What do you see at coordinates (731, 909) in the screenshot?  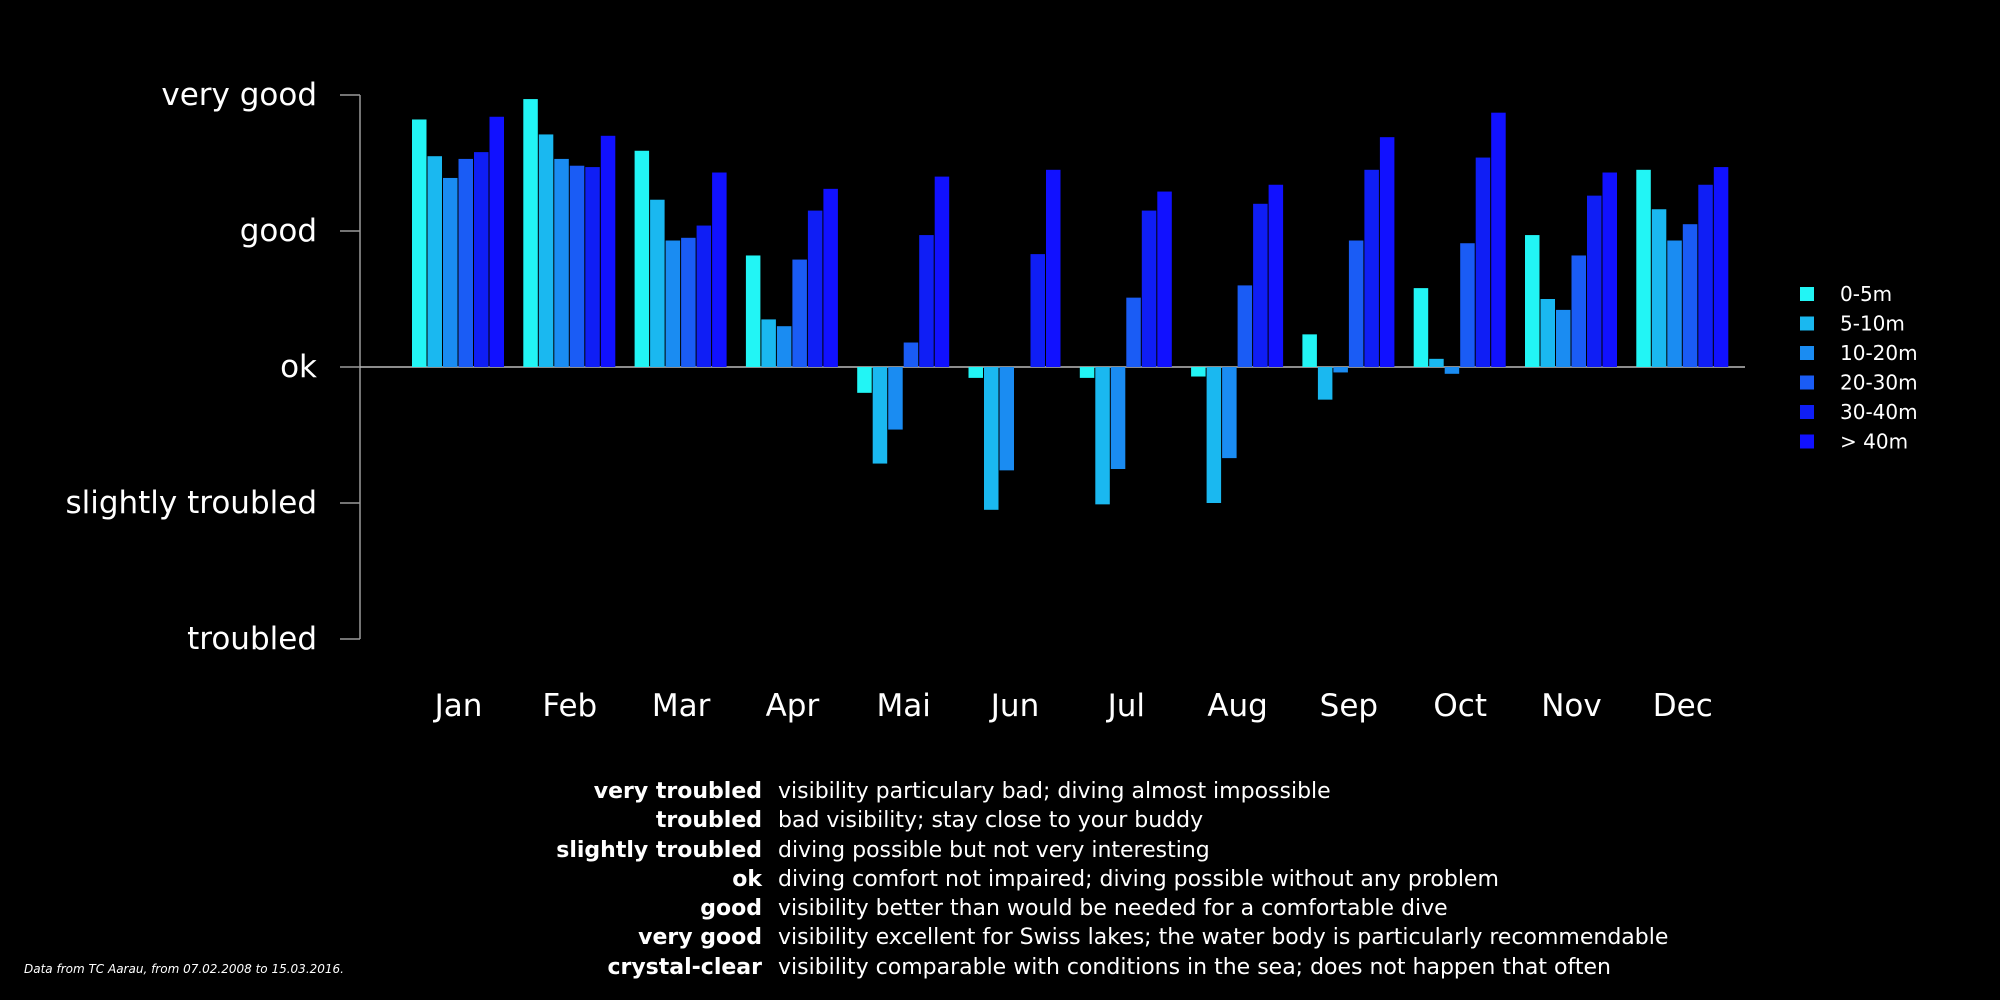 I see `definition-term: good` at bounding box center [731, 909].